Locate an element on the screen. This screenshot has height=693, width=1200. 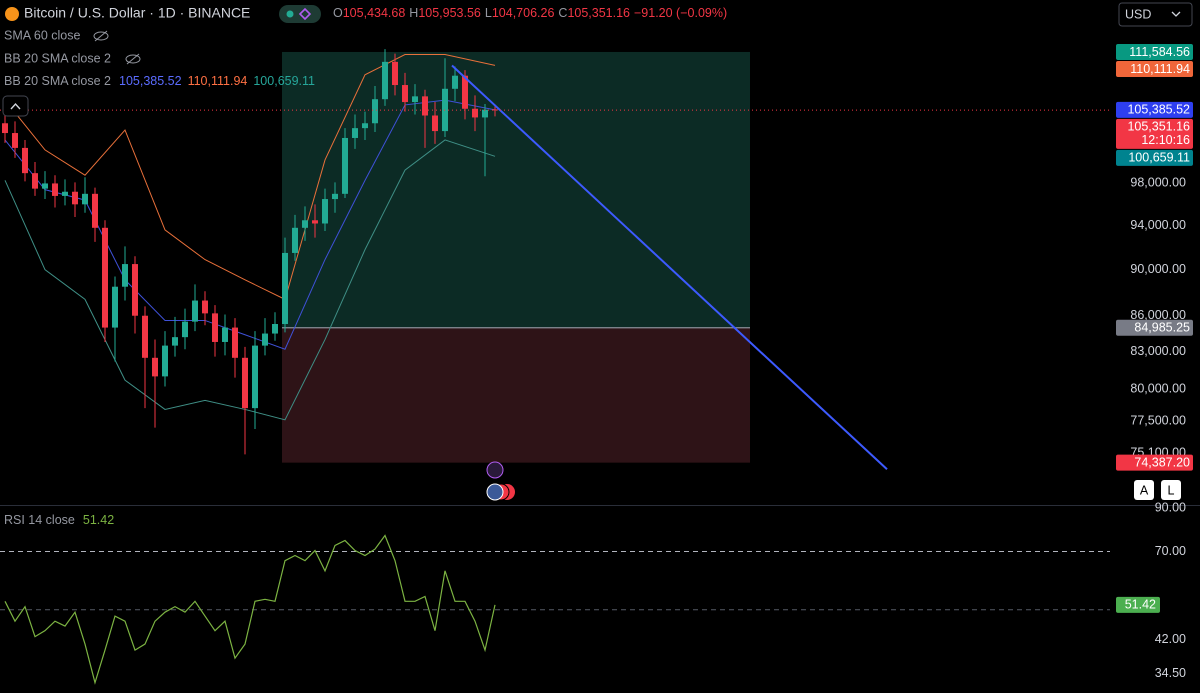
price-label: 111,584.56 is located at coordinates (1159, 52).